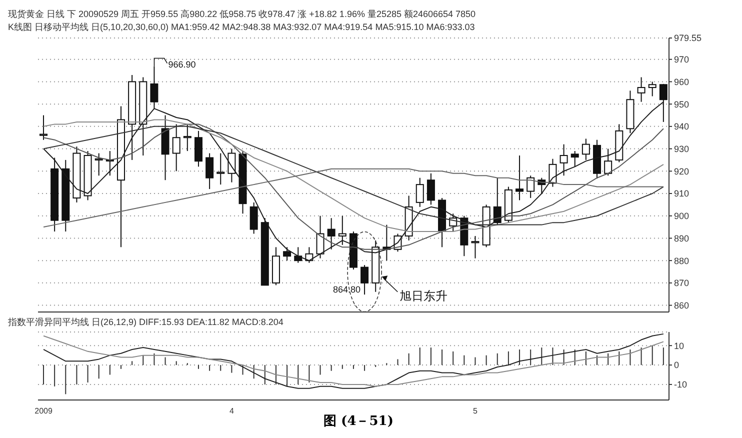  Describe the element at coordinates (682, 193) in the screenshot. I see `y-tick-label: 910` at that location.